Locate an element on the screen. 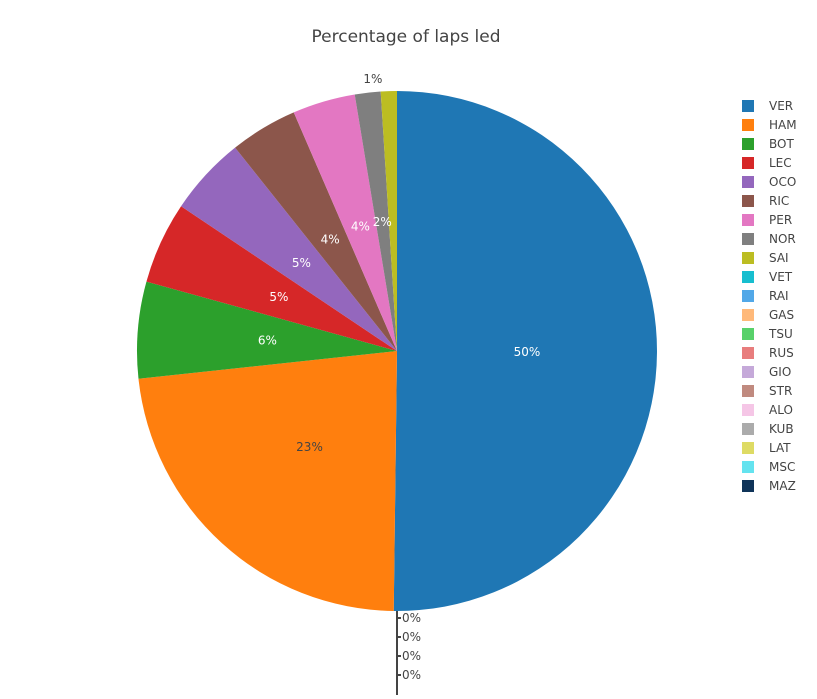 The width and height of the screenshot is (817, 699). legend-item-tsu: TSU is located at coordinates (767, 334).